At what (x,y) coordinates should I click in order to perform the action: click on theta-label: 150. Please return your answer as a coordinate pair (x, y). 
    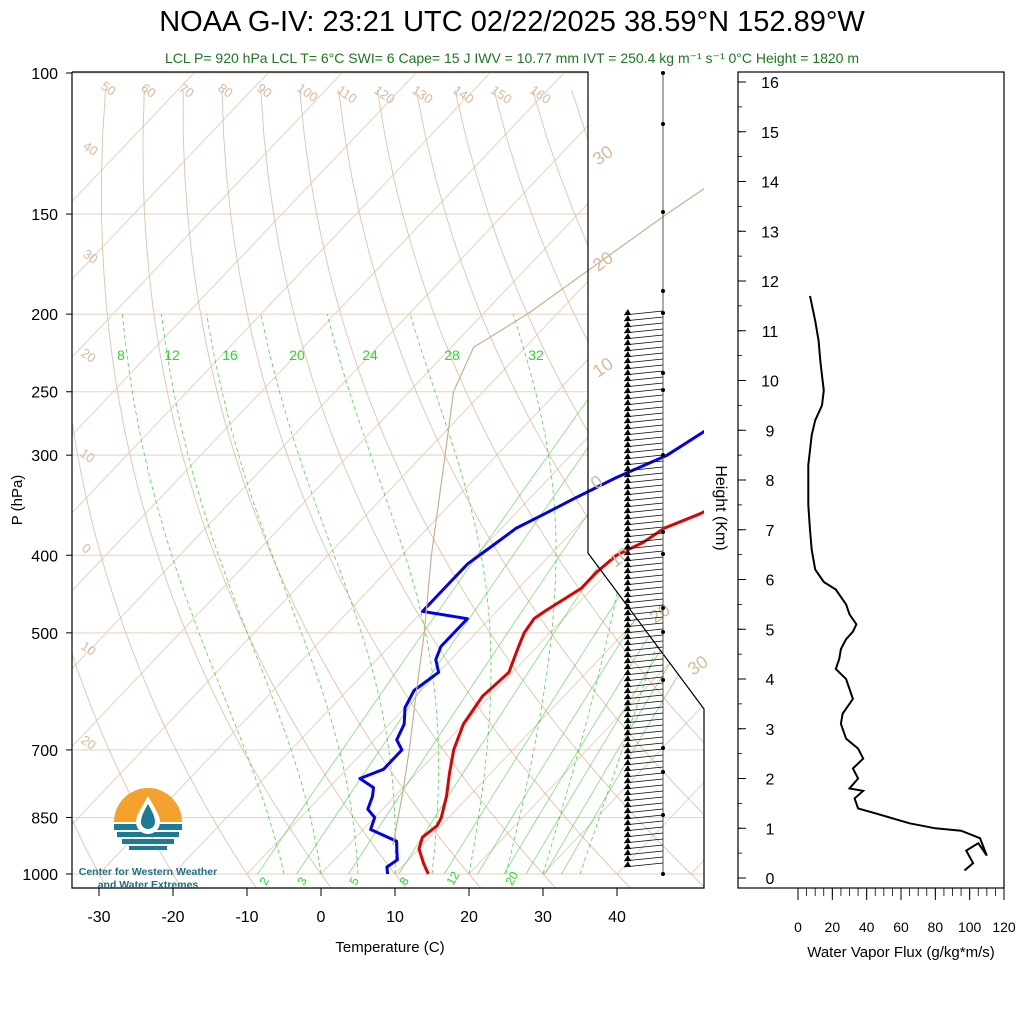
    Looking at the image, I should click on (501, 94).